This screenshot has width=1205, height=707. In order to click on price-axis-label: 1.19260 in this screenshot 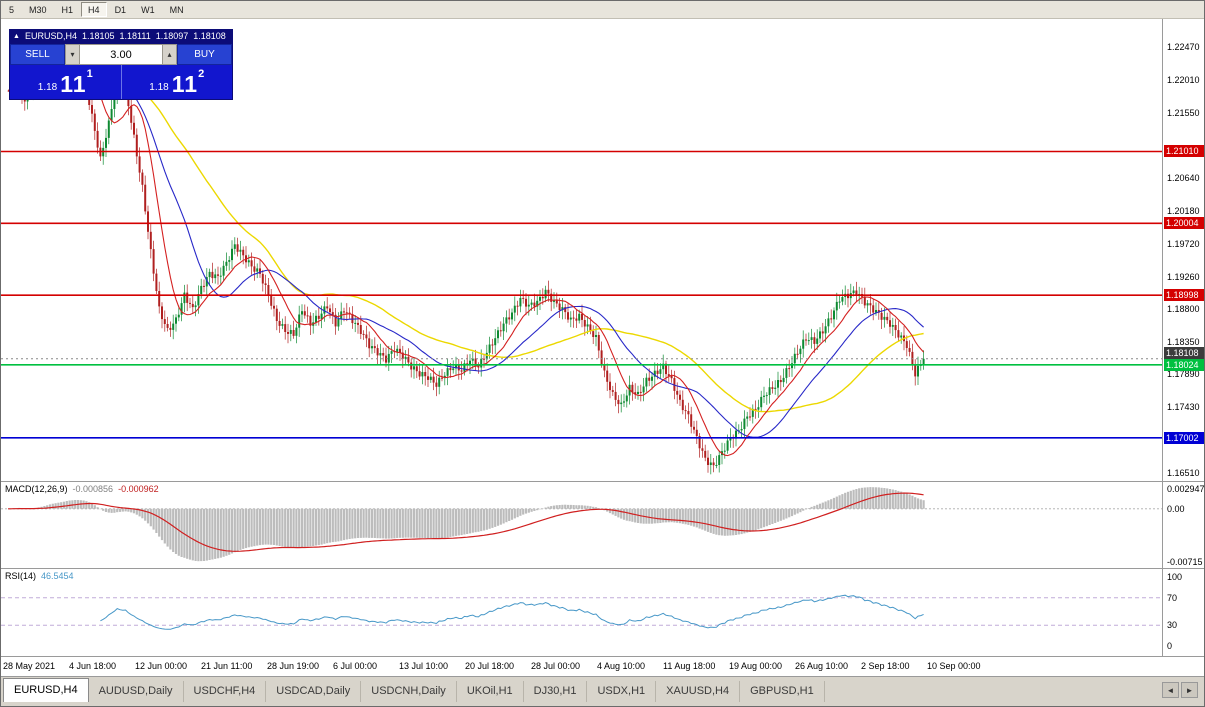, I will do `click(1183, 276)`.